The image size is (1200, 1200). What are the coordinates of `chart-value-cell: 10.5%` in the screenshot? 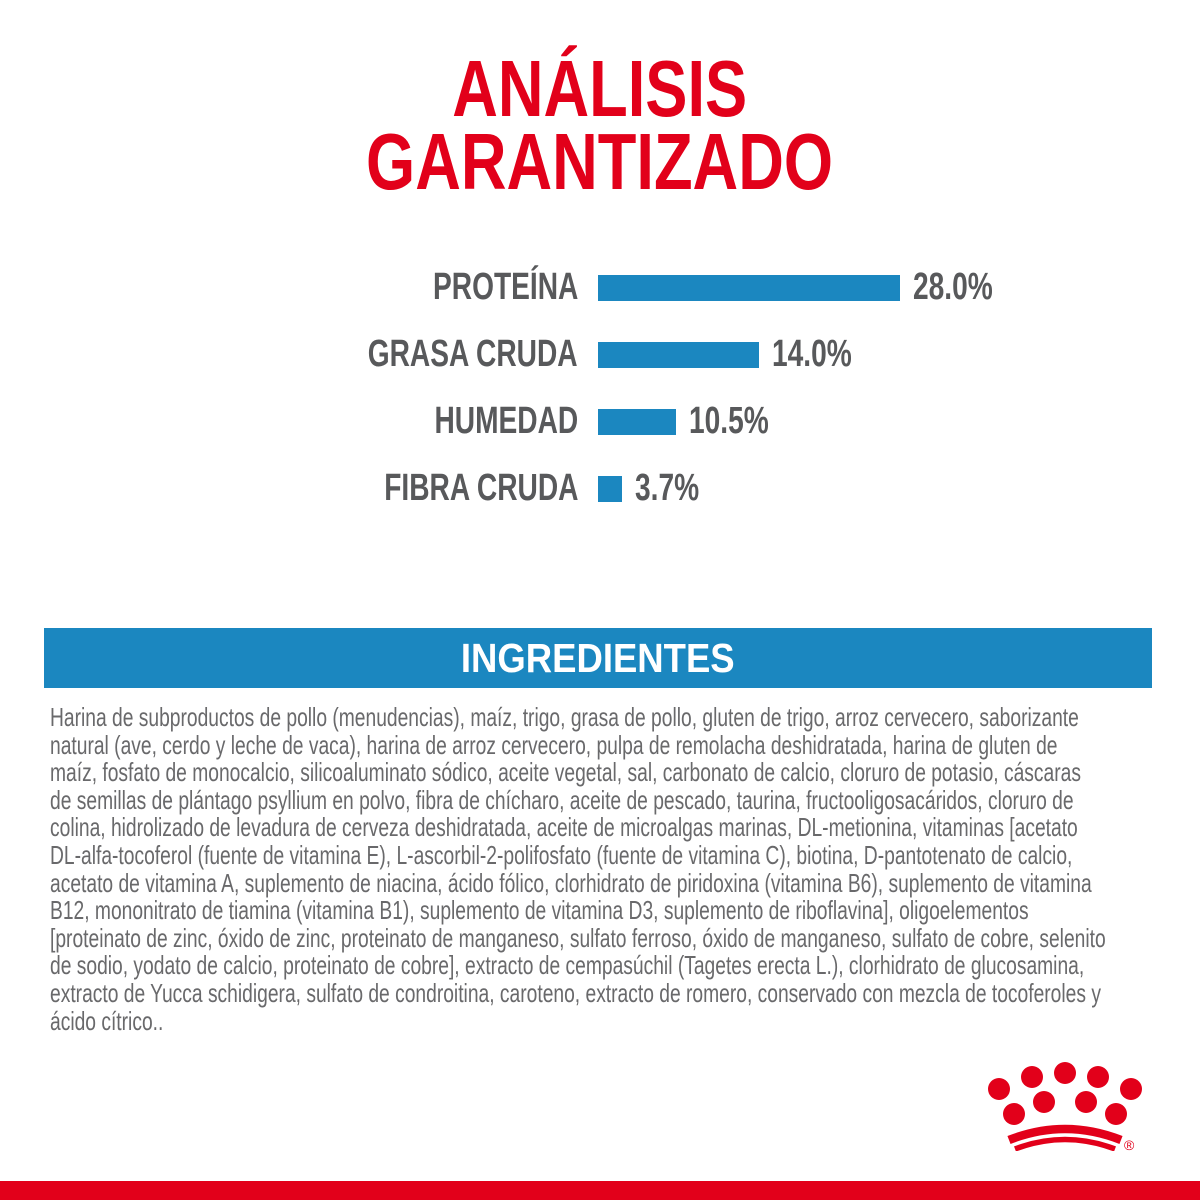 It's located at (743, 421).